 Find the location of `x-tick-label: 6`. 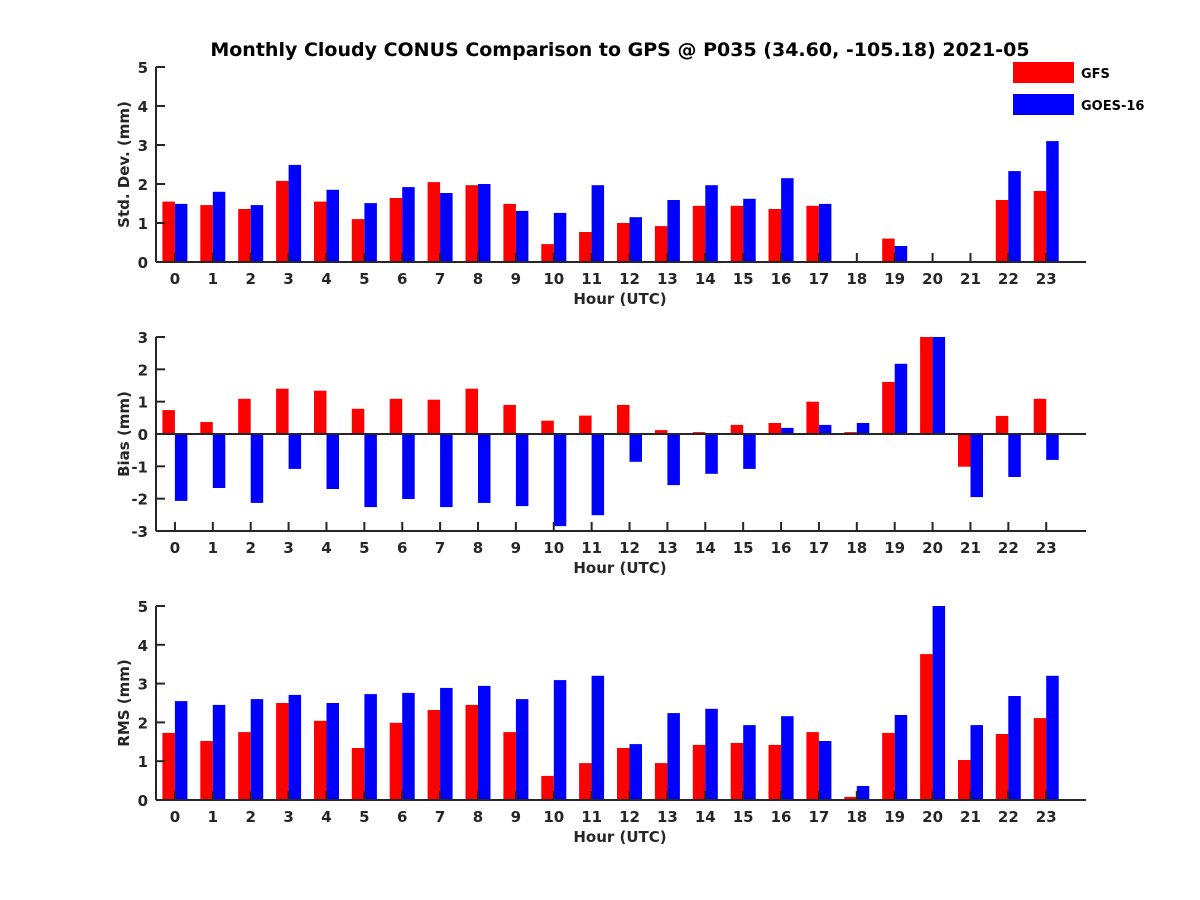

x-tick-label: 6 is located at coordinates (402, 548).